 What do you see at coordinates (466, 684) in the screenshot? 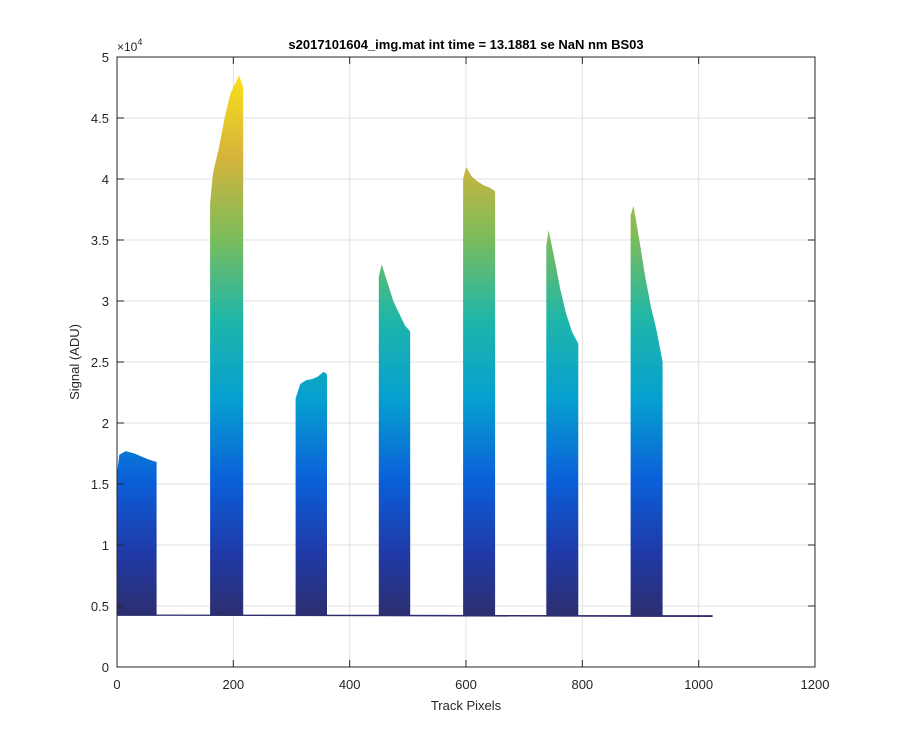
I see `x-tick-label: 600` at bounding box center [466, 684].